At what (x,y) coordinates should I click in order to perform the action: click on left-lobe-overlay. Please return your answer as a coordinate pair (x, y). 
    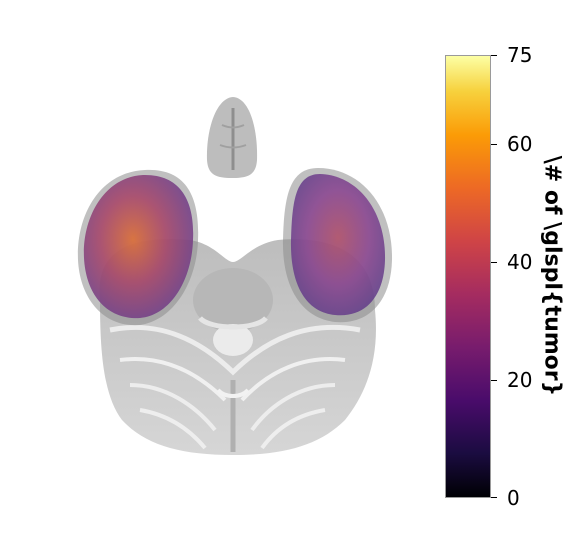
    Looking at the image, I should click on (138, 247).